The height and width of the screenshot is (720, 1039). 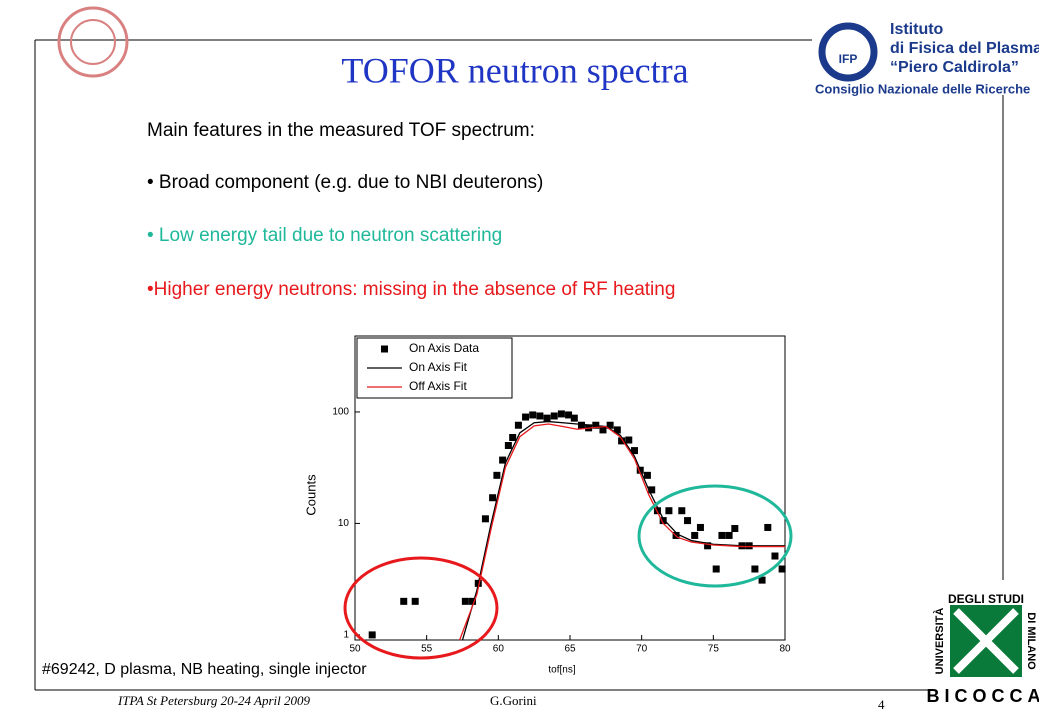 I want to click on bicocca-text: DI MILANO, so click(x=1031, y=641).